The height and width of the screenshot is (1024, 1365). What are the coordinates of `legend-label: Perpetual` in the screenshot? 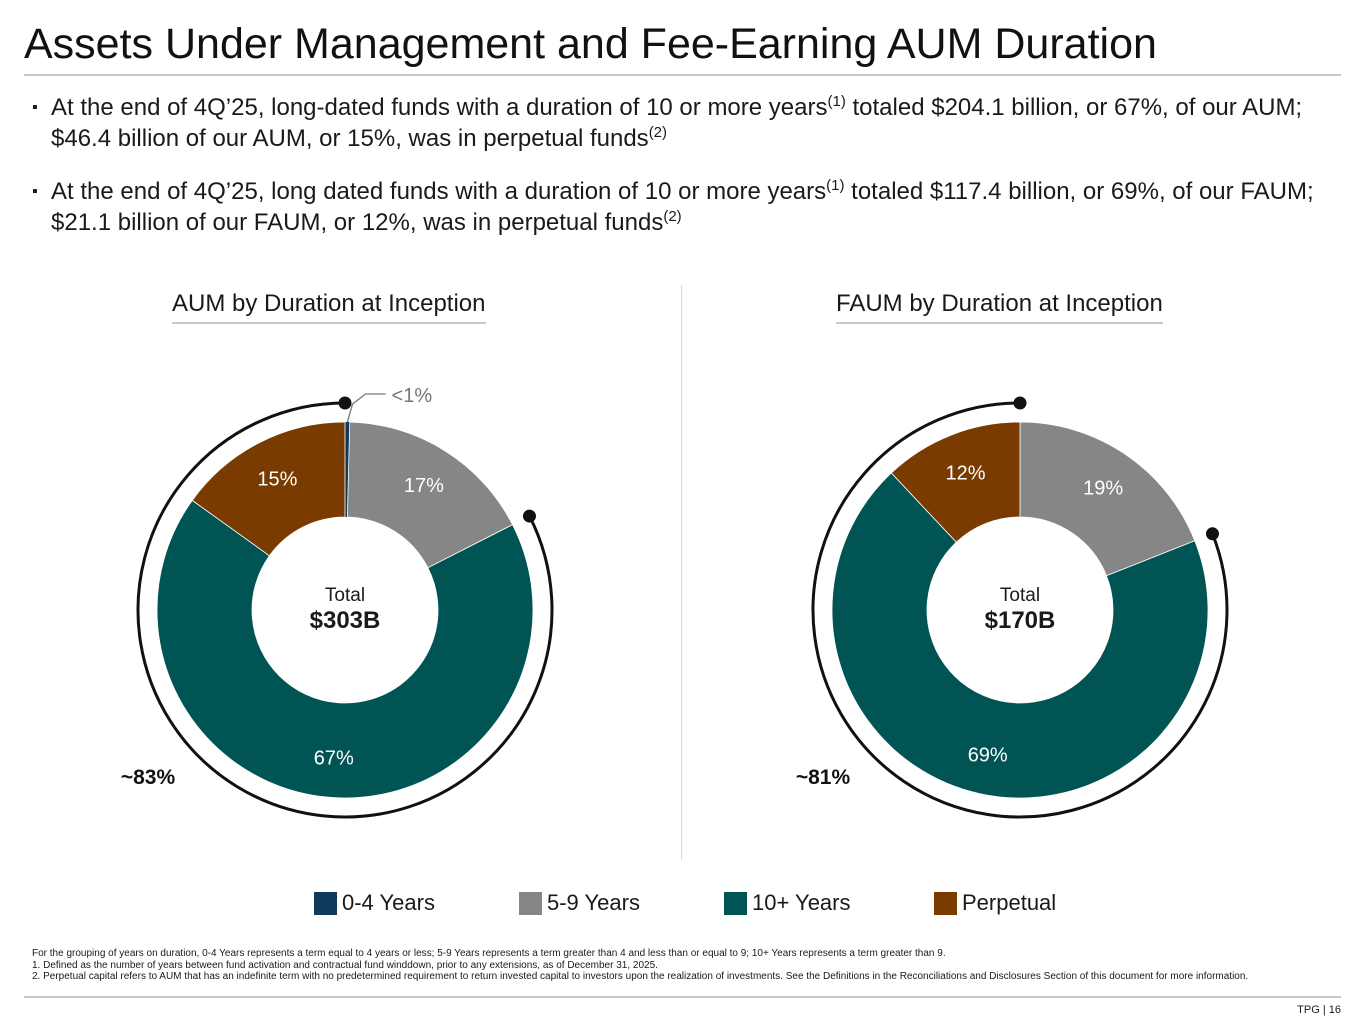 It's located at (1009, 902).